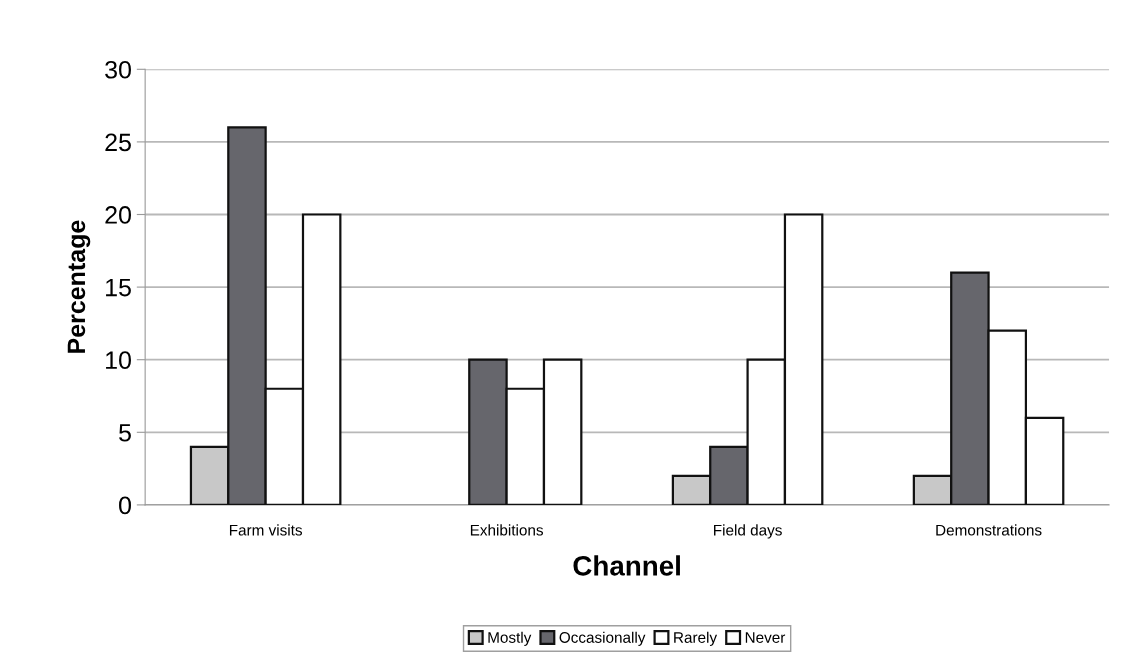 Image resolution: width=1134 pixels, height=660 pixels. I want to click on x-axis-title: Channel, so click(626, 565).